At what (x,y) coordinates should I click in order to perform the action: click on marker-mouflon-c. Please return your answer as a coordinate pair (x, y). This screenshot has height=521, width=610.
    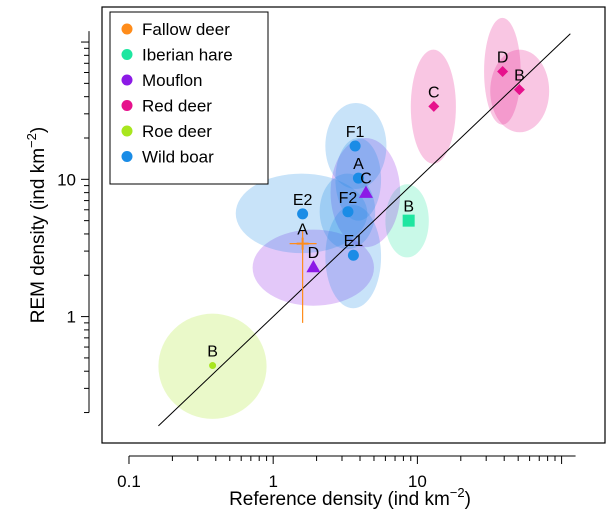
    Looking at the image, I should click on (365, 191).